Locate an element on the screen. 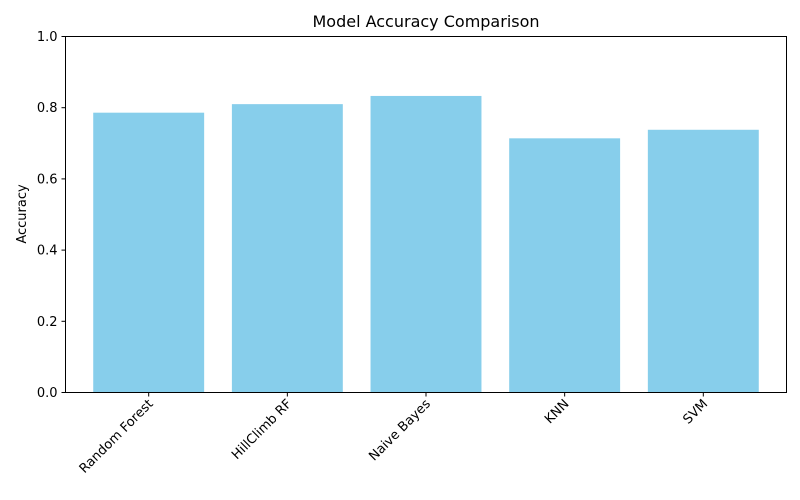 The height and width of the screenshot is (500, 800). y-tick-label: 0.2 is located at coordinates (47, 322).